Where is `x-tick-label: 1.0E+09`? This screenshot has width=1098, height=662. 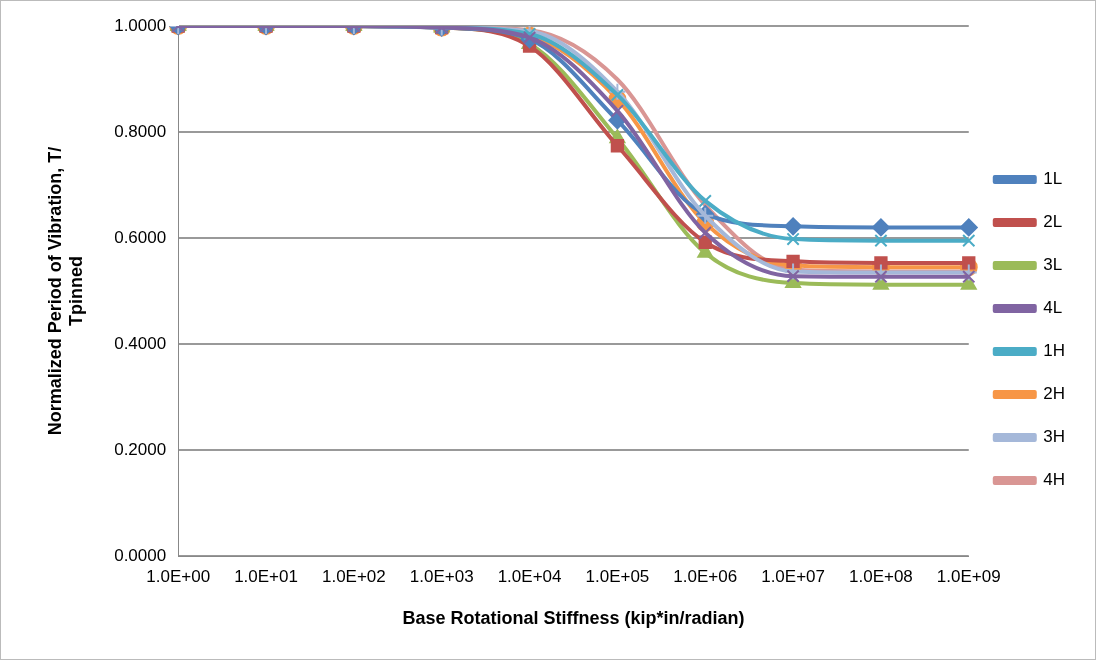 x-tick-label: 1.0E+09 is located at coordinates (968, 576).